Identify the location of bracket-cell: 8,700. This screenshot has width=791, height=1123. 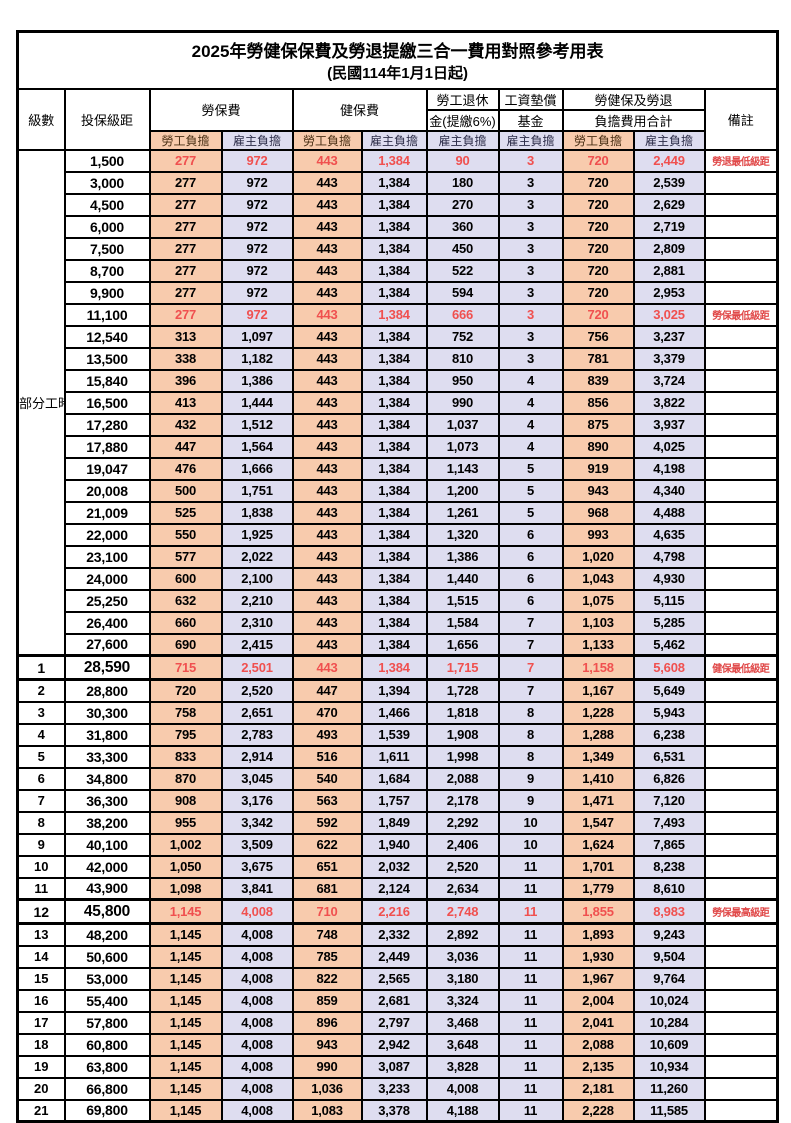
(107, 270).